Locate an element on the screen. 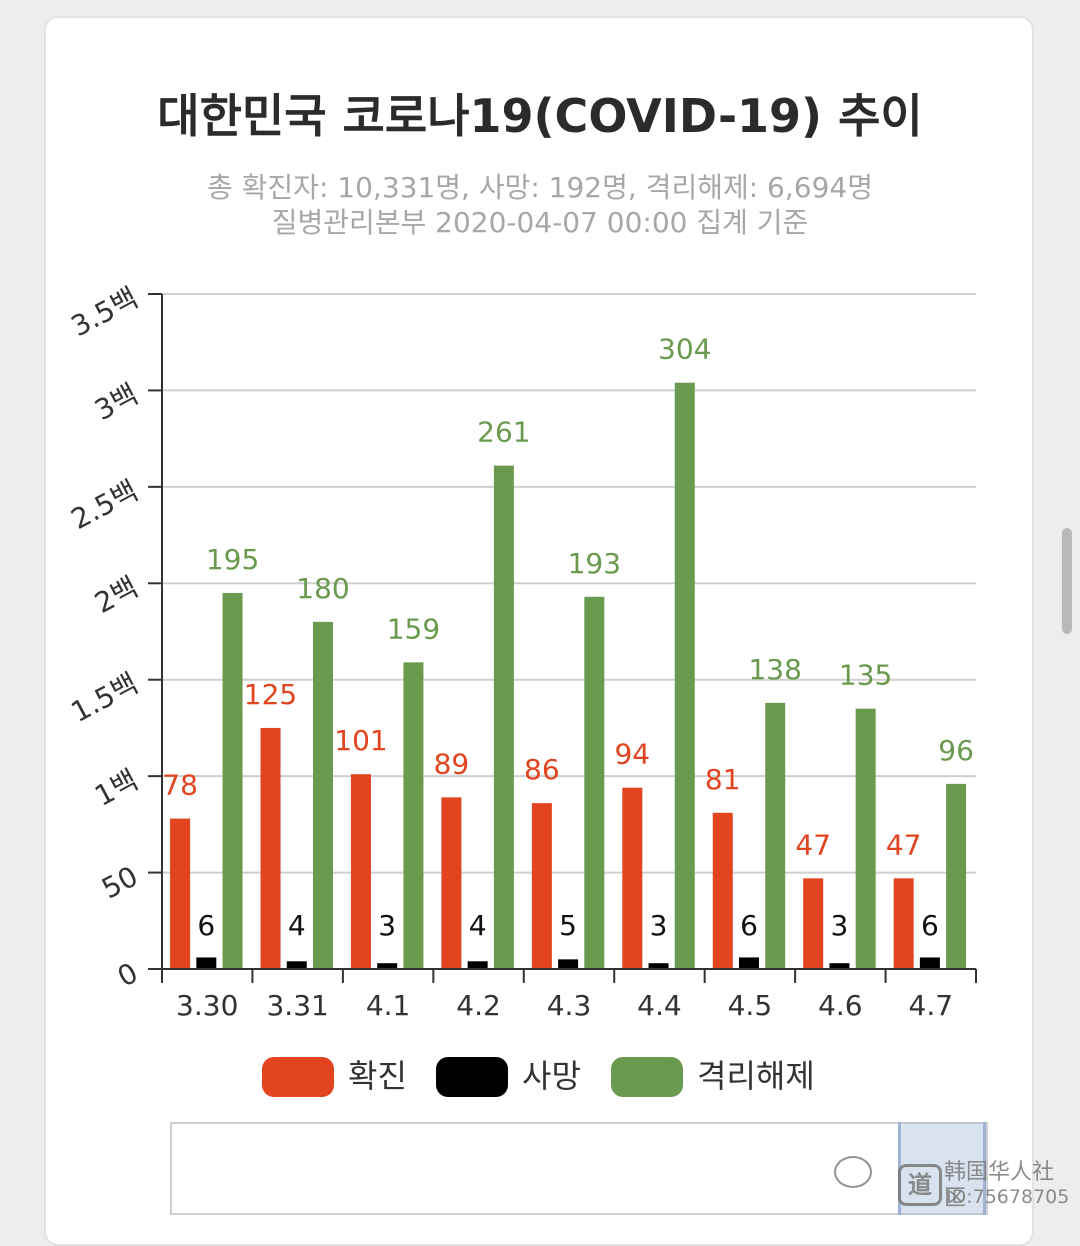 The width and height of the screenshot is (1080, 1246). data-label-released: 304 is located at coordinates (684, 349).